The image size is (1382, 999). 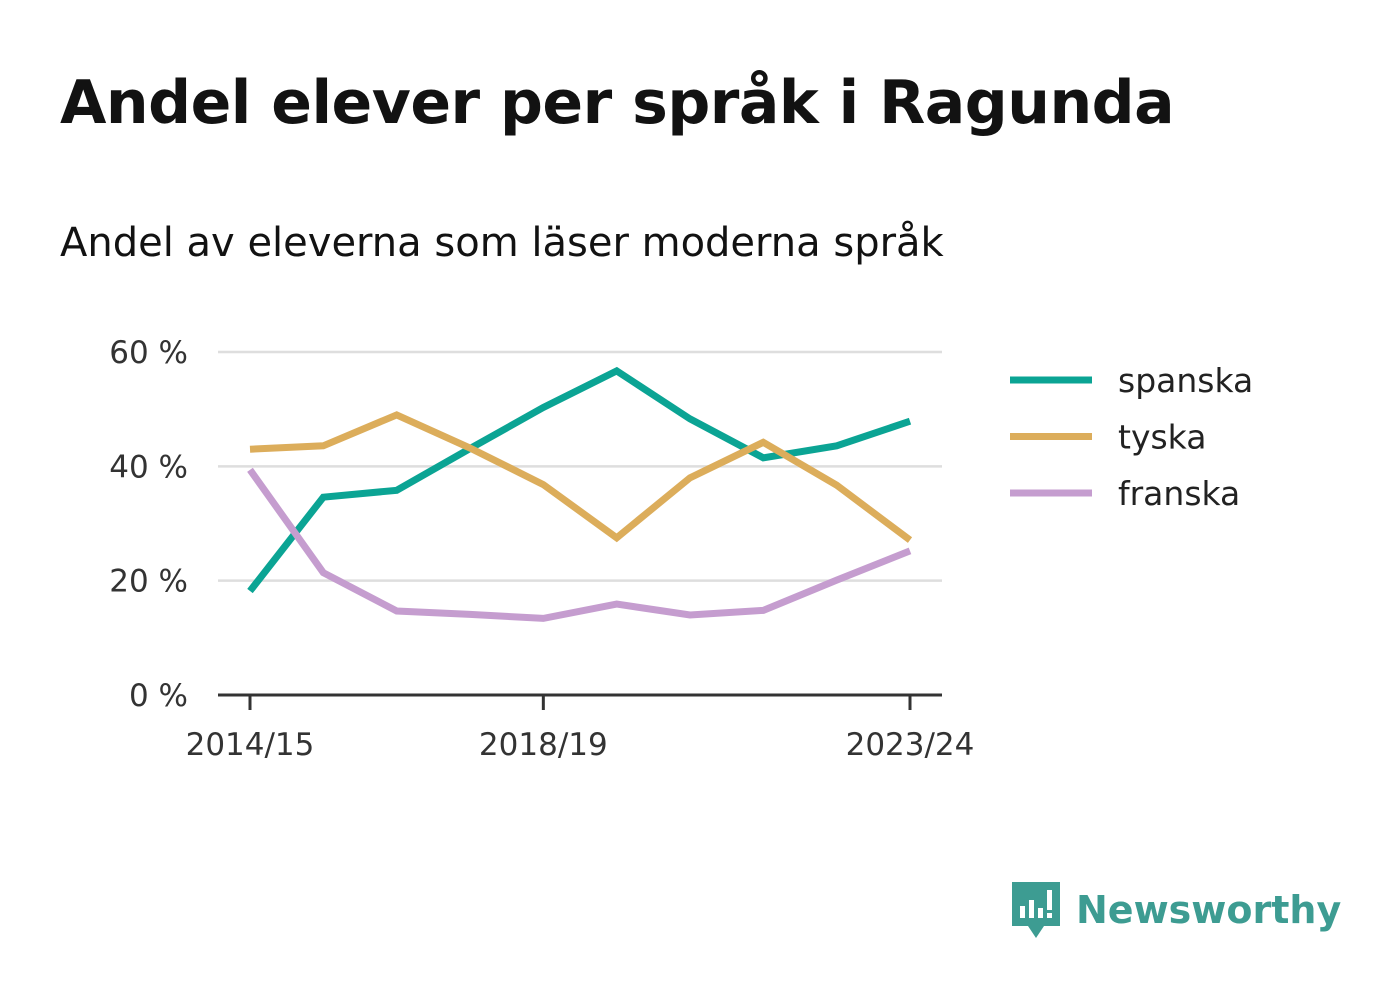 I want to click on x-tick-label: 2014/15, so click(x=250, y=745).